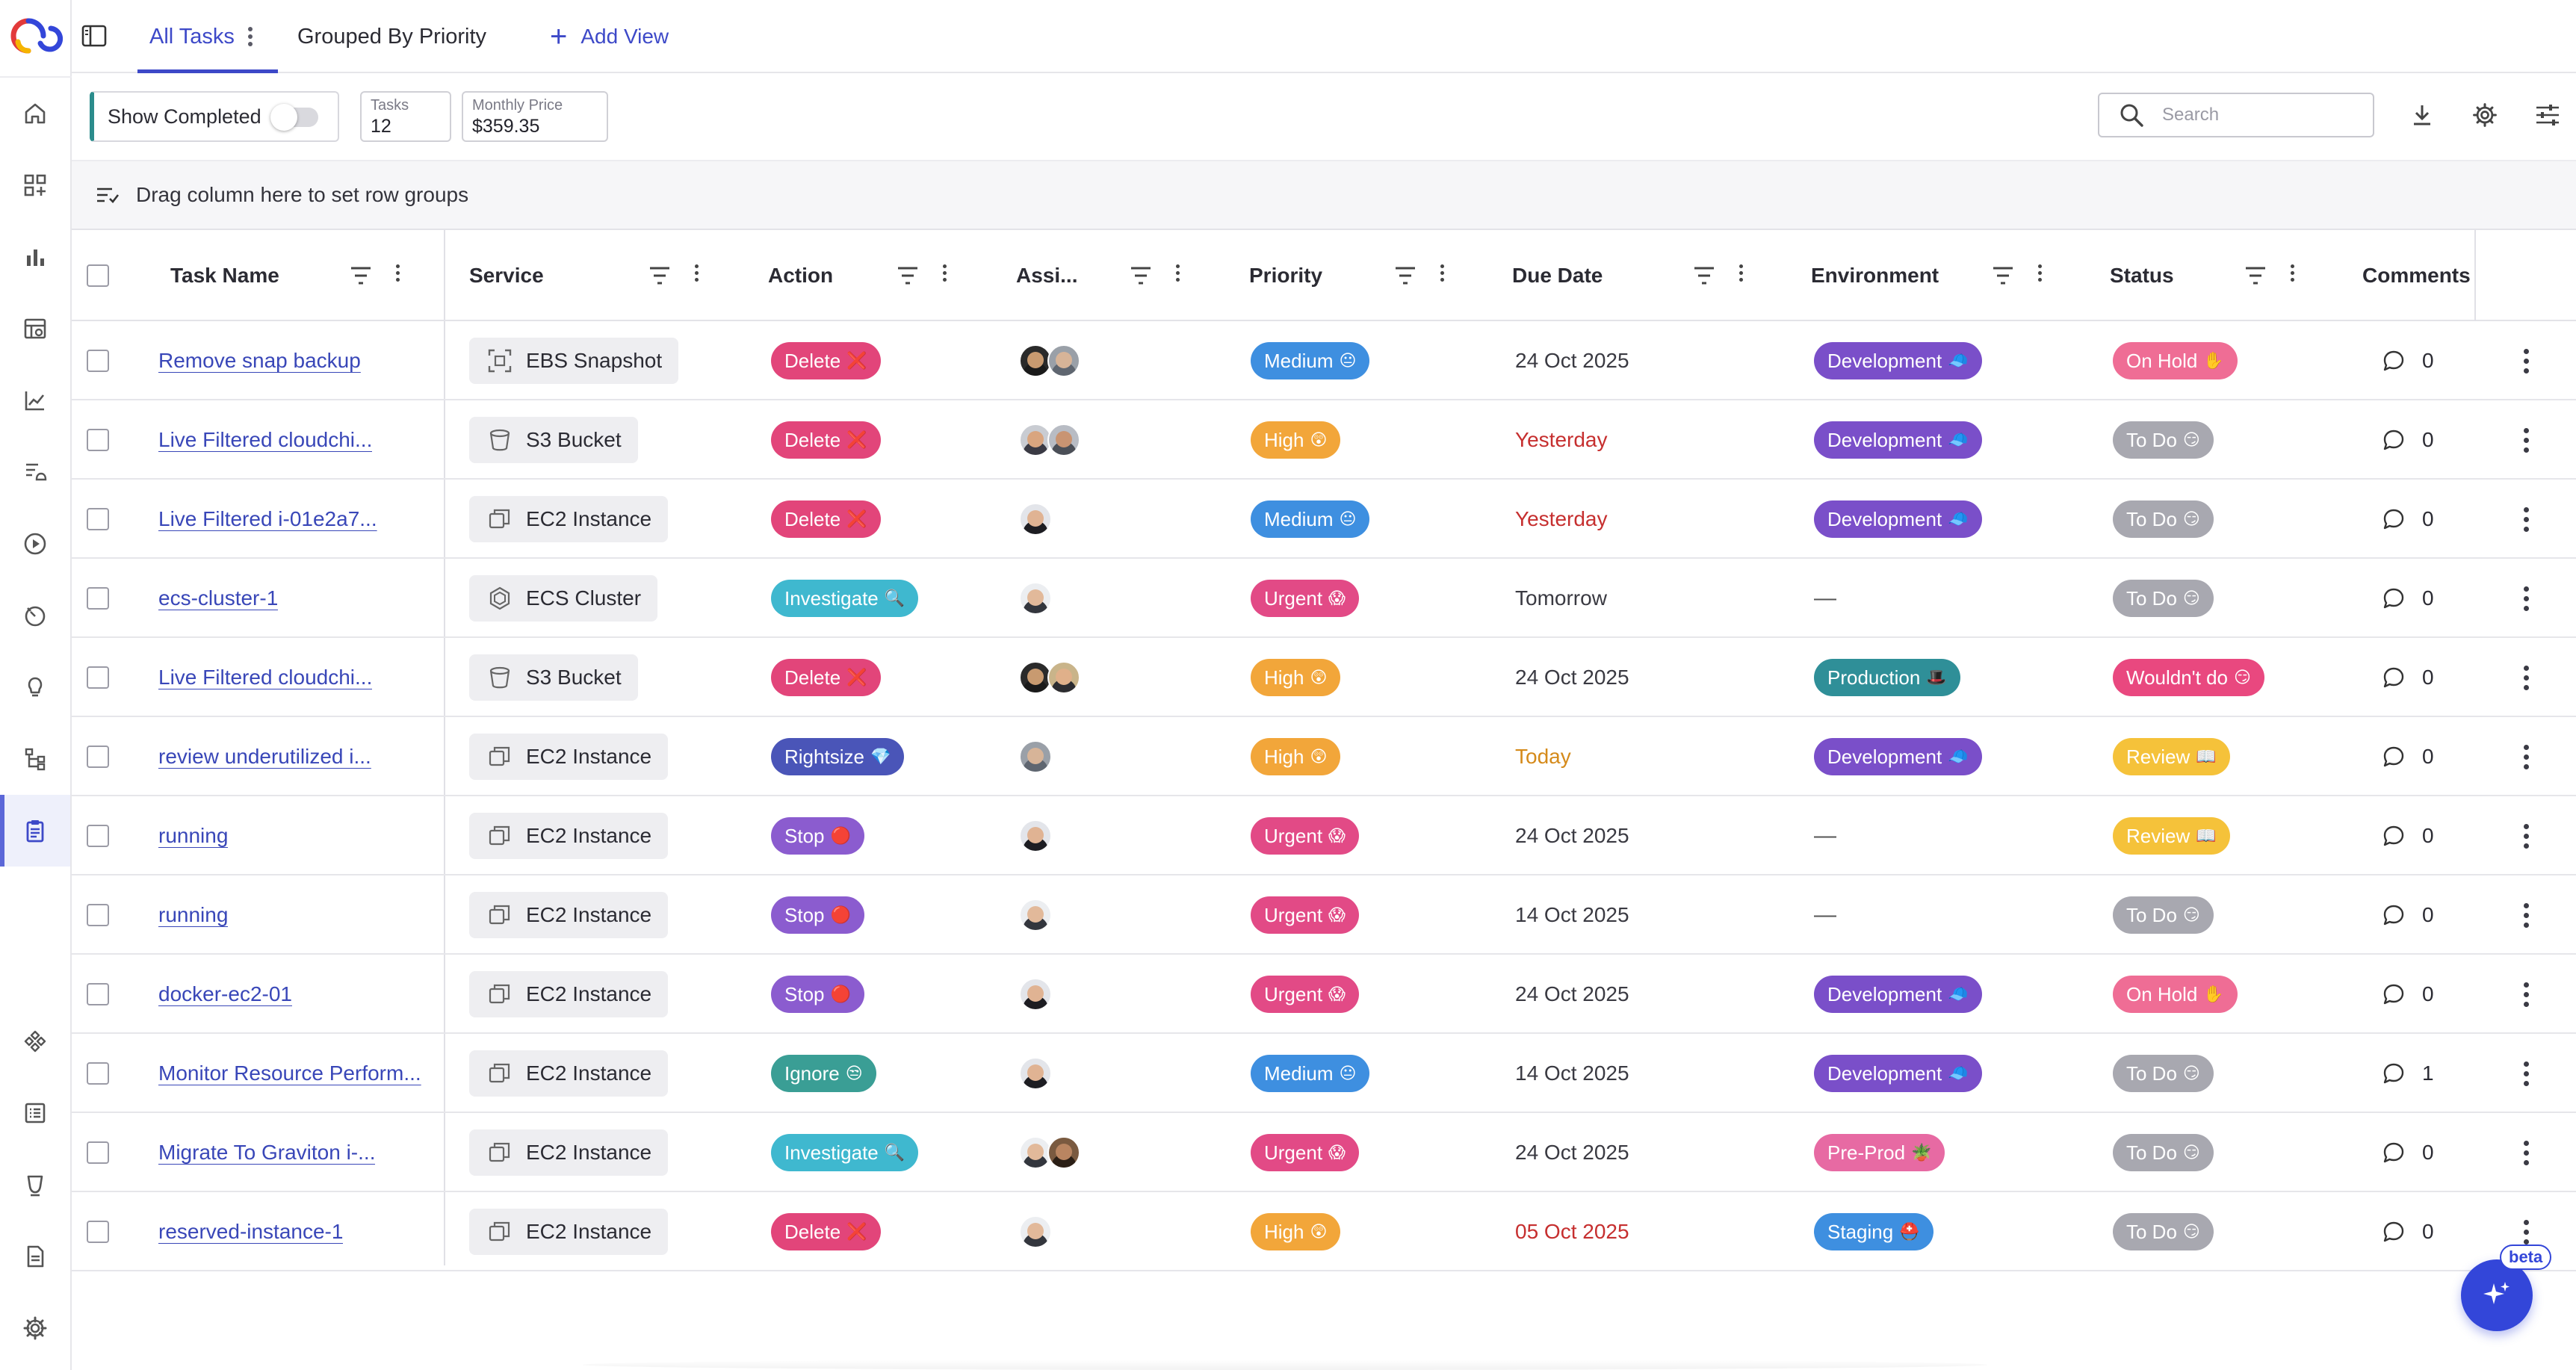  Describe the element at coordinates (35, 1328) in the screenshot. I see `nav-settings` at that location.